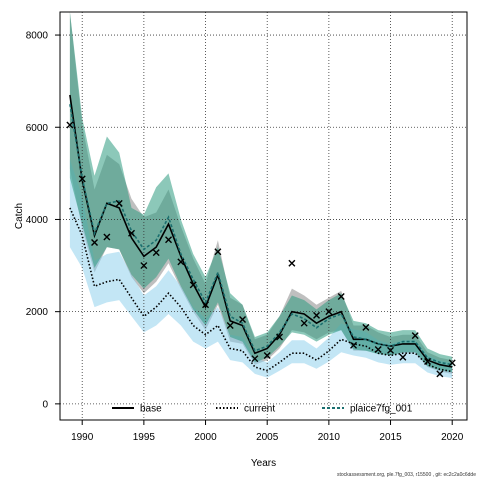 The width and height of the screenshot is (480, 480). What do you see at coordinates (45, 404) in the screenshot?
I see `y-tick-label-0: 0` at bounding box center [45, 404].